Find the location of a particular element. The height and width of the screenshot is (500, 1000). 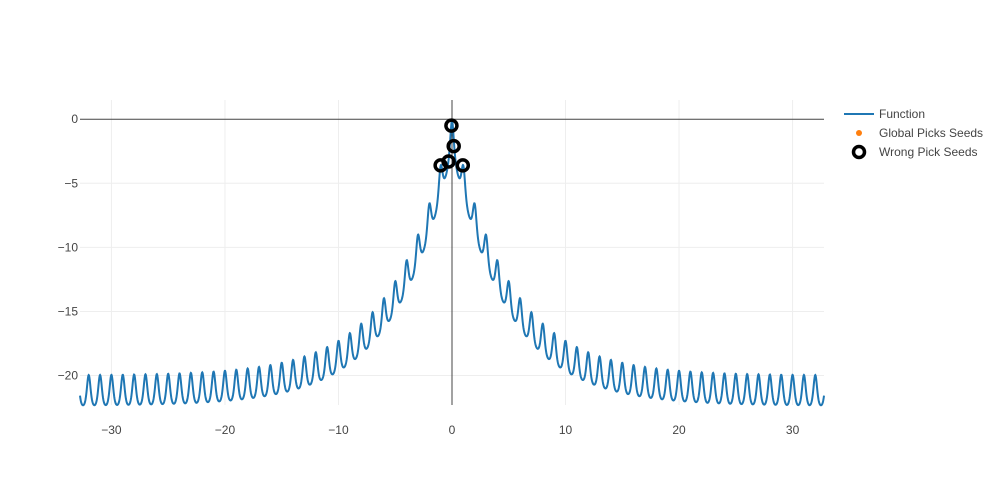

legend-item: Global Picks Seeds is located at coordinates (919, 133).